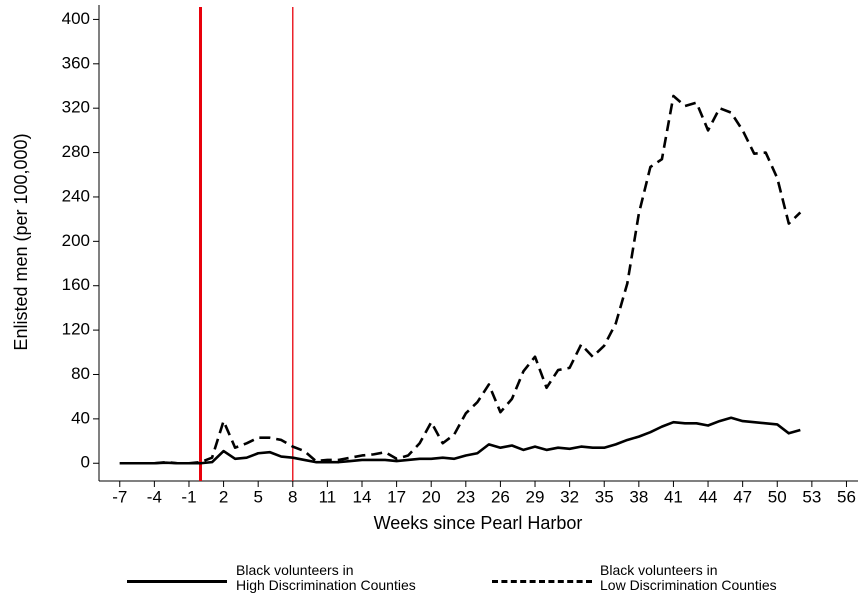 This screenshot has height=605, width=865. Describe the element at coordinates (465, 496) in the screenshot. I see `x-tick-label: 23` at that location.